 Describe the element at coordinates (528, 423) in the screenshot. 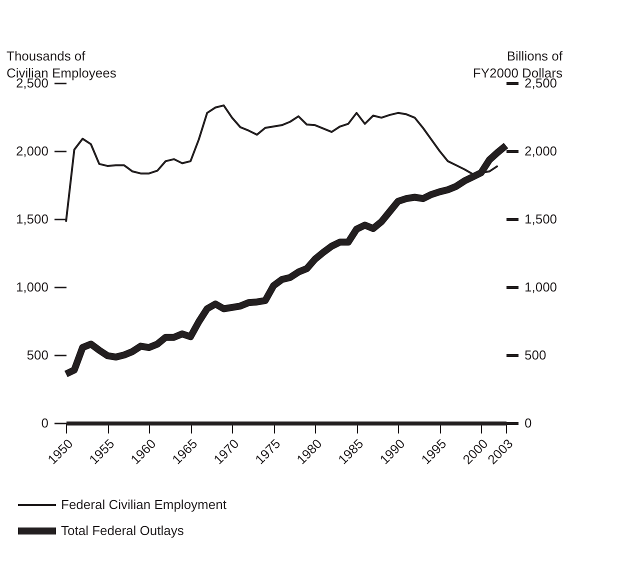

I see `y2-tick-label: 0` at that location.